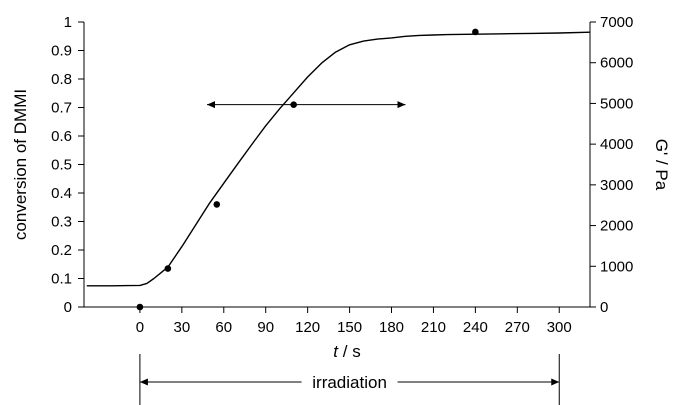  What do you see at coordinates (307, 327) in the screenshot?
I see `x-tick-label: 120` at bounding box center [307, 327].